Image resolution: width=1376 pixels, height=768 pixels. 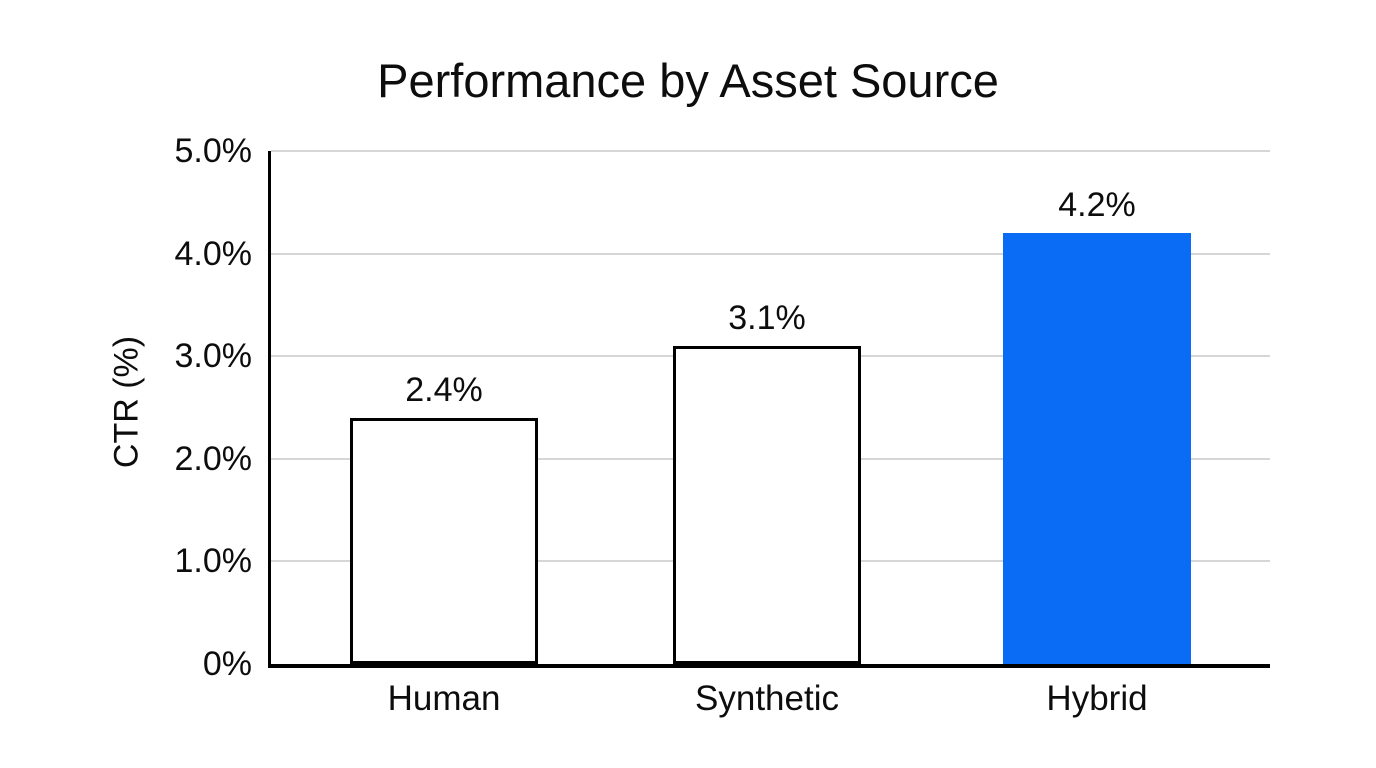 I want to click on y-tick-label-0: 0%, so click(x=227, y=664).